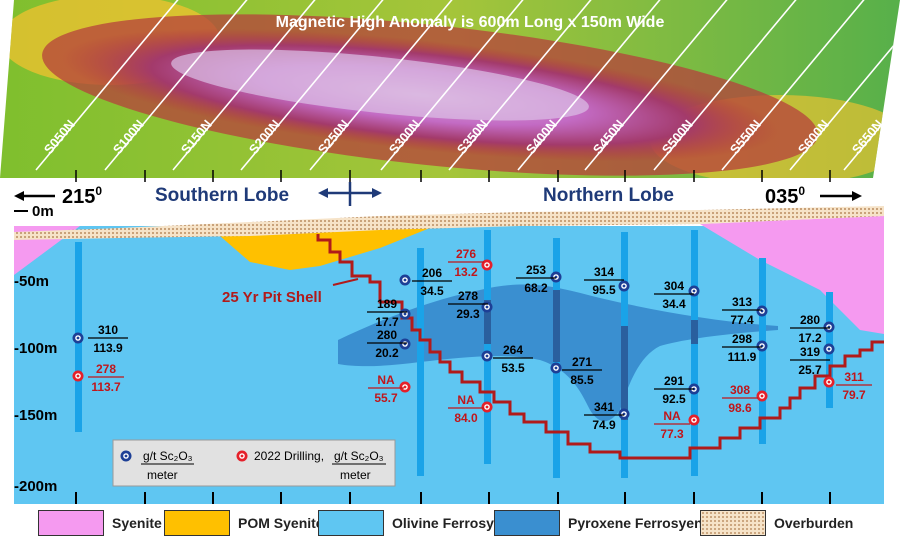  Describe the element at coordinates (468, 314) in the screenshot. I see `assay-meters: 29.3` at that location.